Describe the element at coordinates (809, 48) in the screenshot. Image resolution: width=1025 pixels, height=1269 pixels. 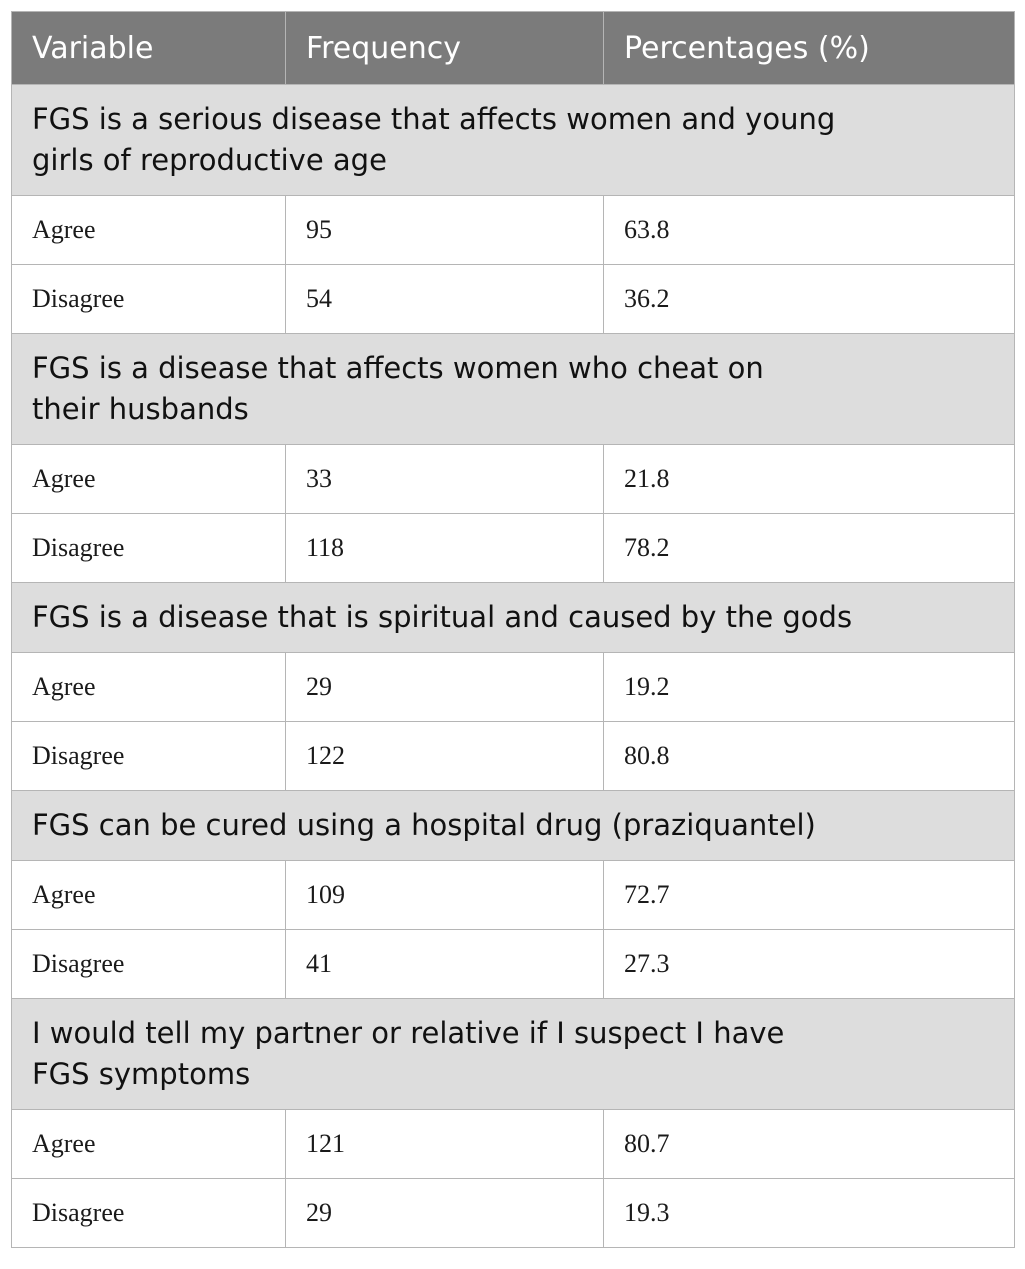
I see `header-percentages: Percentages (%)` at that location.